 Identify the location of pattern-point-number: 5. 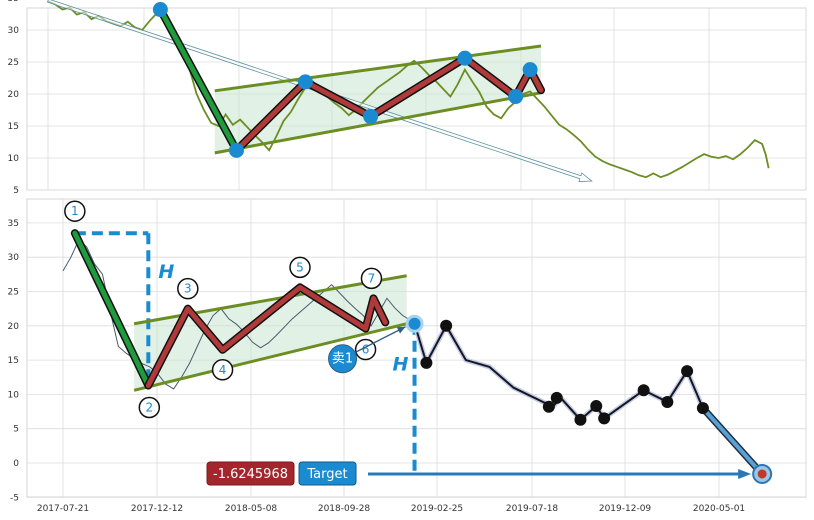
(300, 267).